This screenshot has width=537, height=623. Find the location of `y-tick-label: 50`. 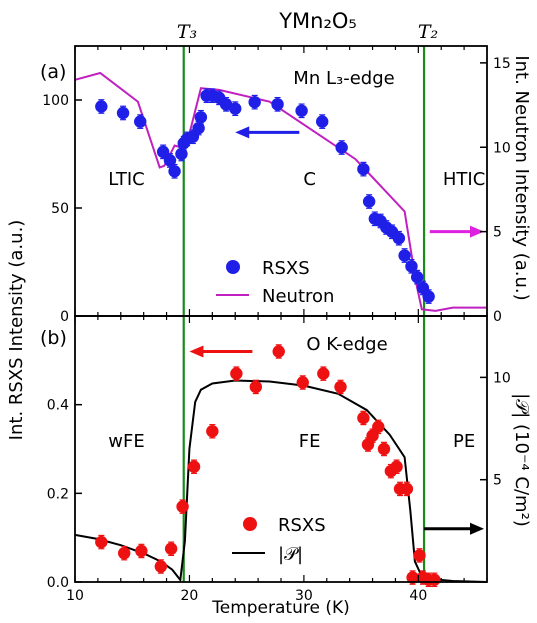

y-tick-label: 50 is located at coordinates (60, 209).